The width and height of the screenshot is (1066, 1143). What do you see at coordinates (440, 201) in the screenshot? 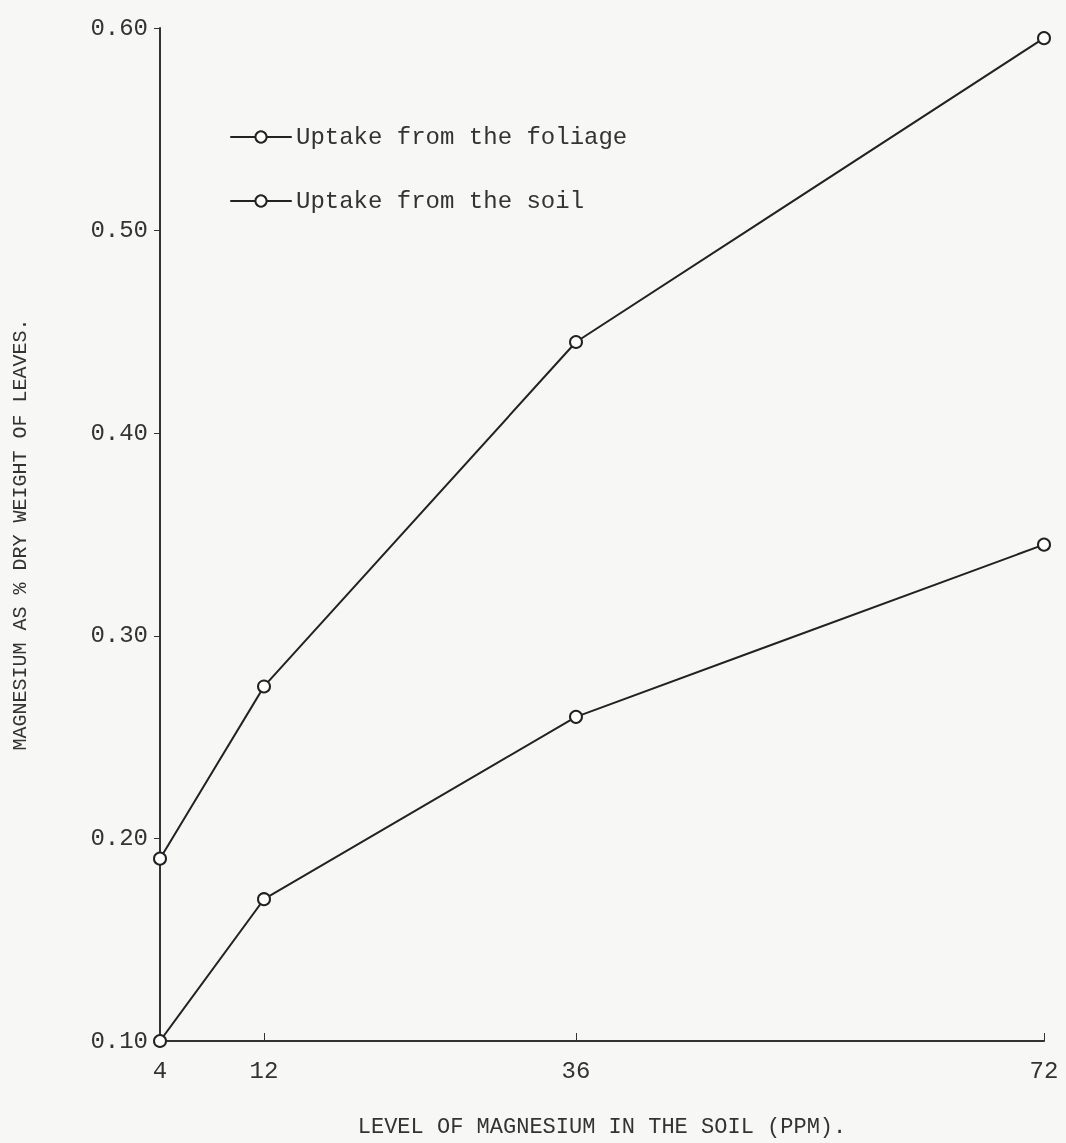
I see `legend-label: Uptake from the soil` at bounding box center [440, 201].